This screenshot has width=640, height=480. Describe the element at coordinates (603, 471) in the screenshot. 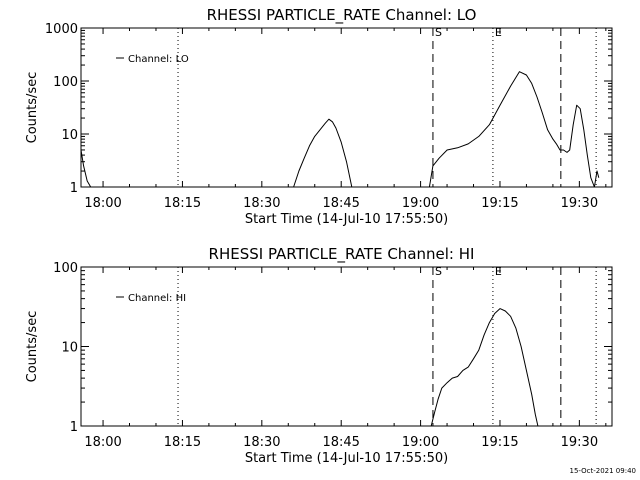

I see `footer-timestamp: 15-Oct-2021 09:40` at that location.